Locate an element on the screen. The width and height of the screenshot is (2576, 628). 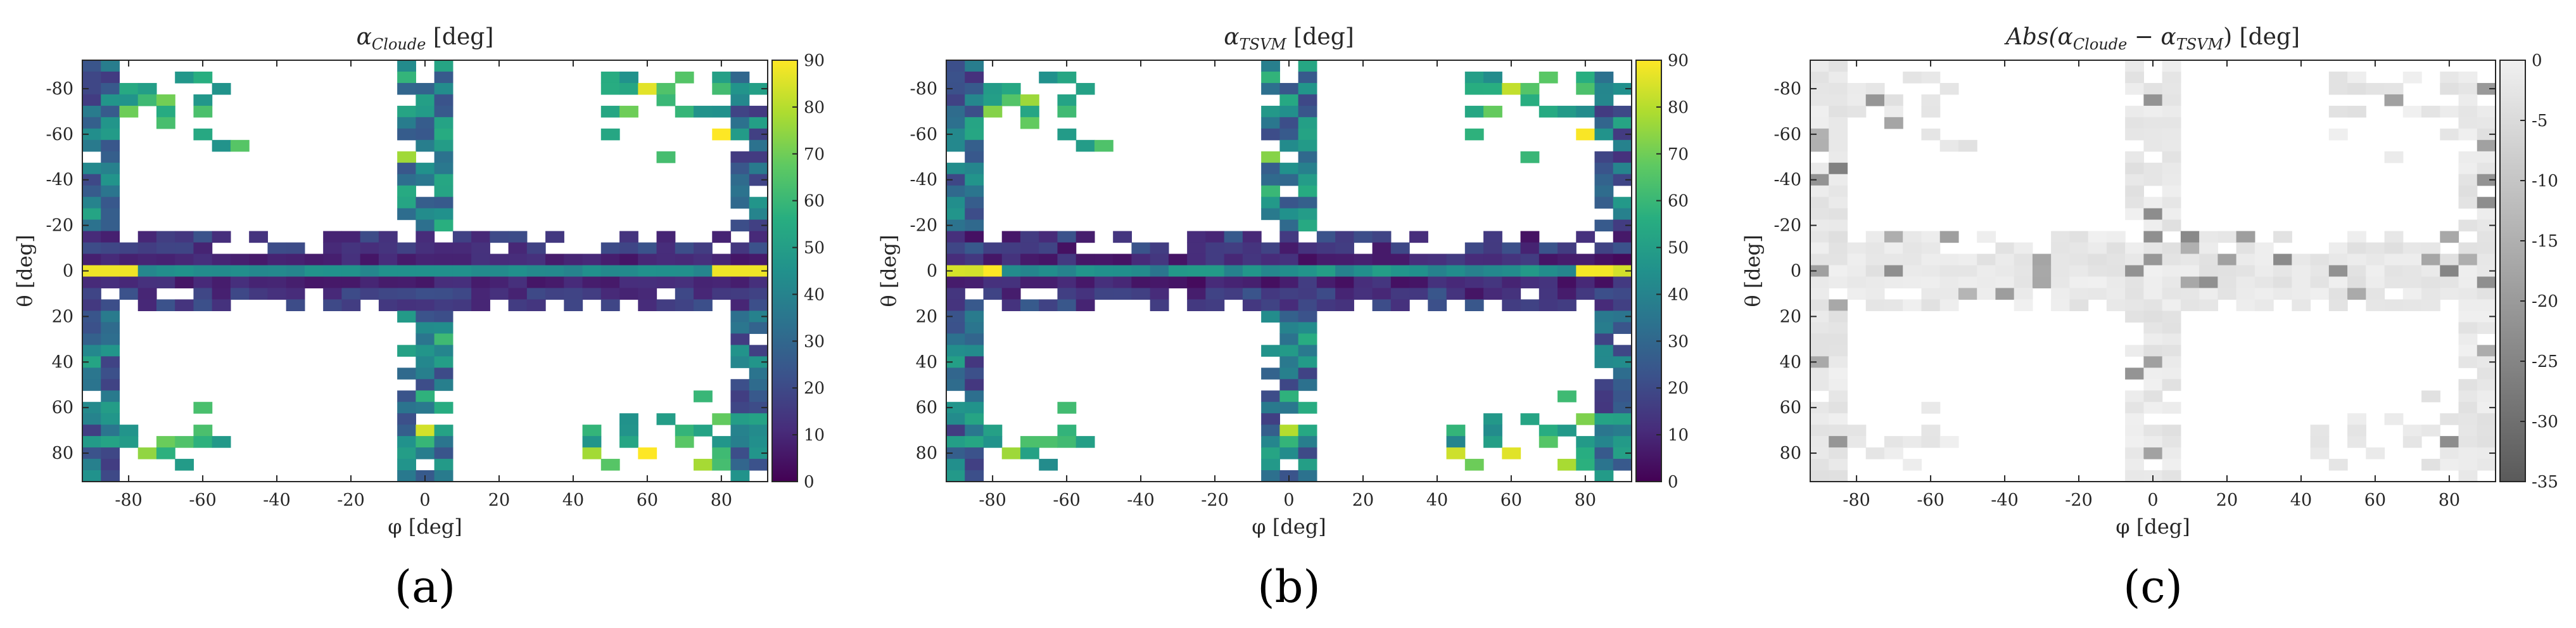
y-tick-label: 60 is located at coordinates (63, 408).